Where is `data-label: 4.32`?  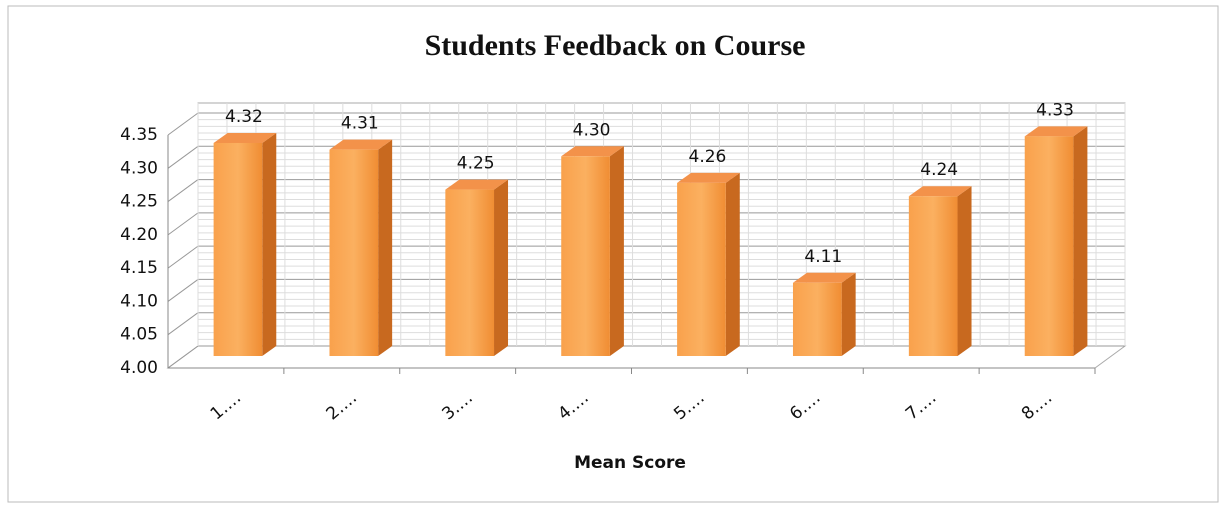 data-label: 4.32 is located at coordinates (244, 117).